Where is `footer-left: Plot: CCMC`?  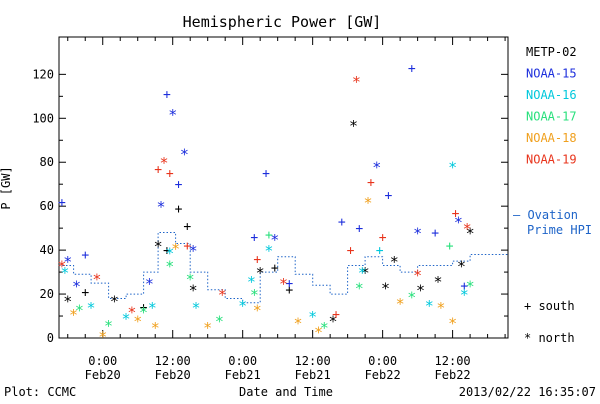
footer-left: Plot: CCMC is located at coordinates (40, 392).